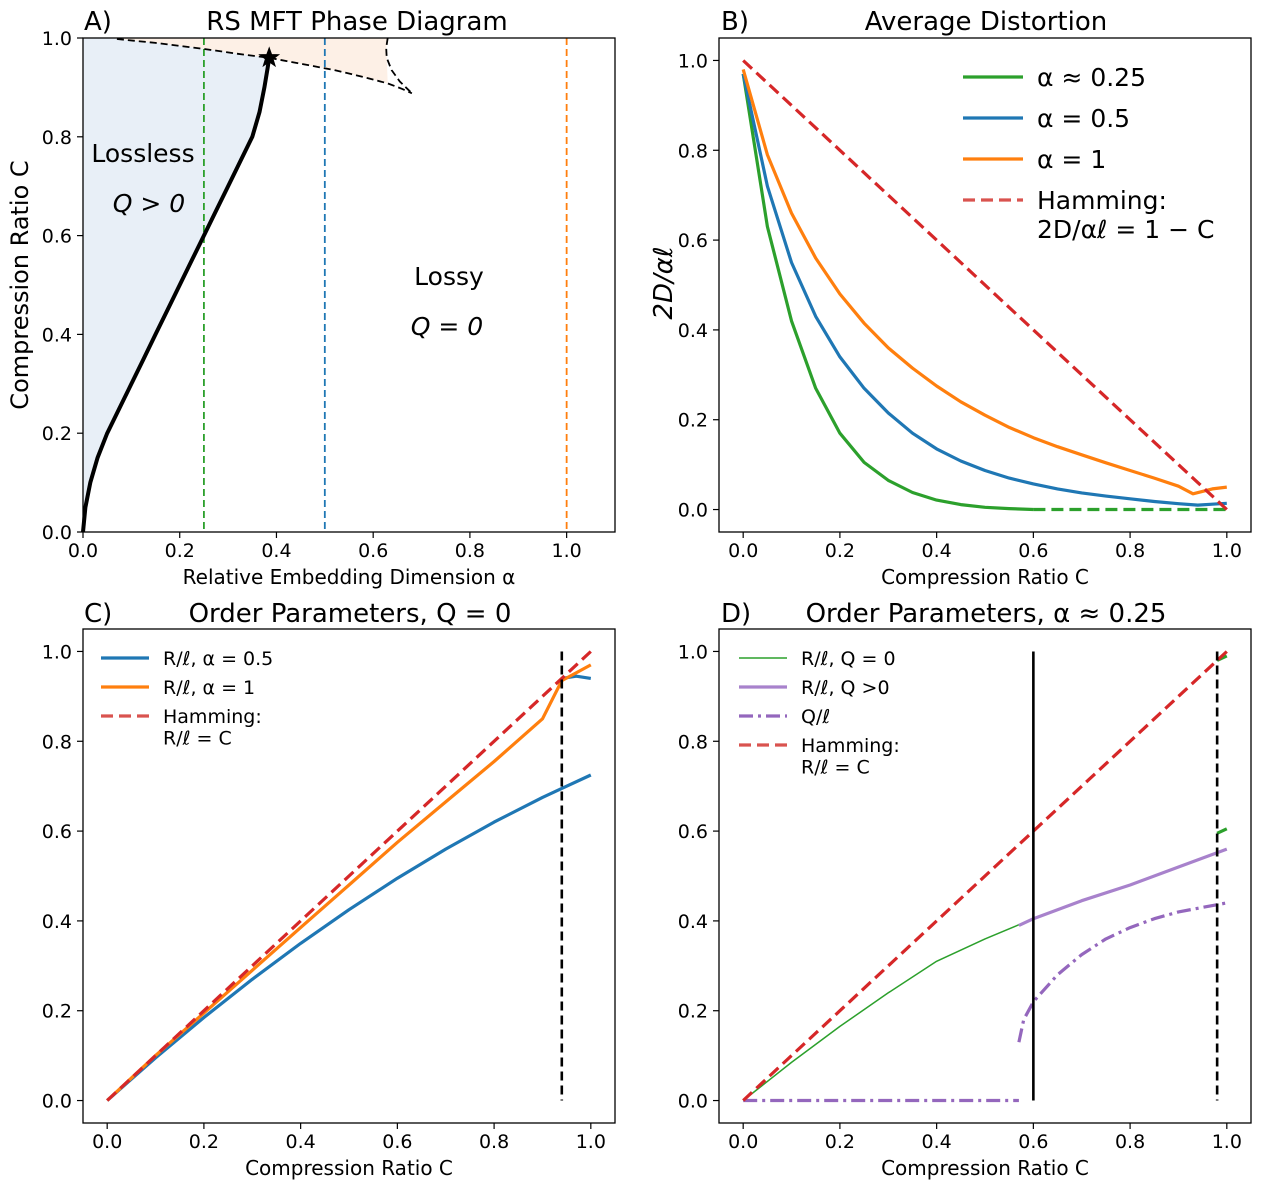 This screenshot has height=1191, width=1263. What do you see at coordinates (176, 295) in the screenshot?
I see `phase-boundary` at bounding box center [176, 295].